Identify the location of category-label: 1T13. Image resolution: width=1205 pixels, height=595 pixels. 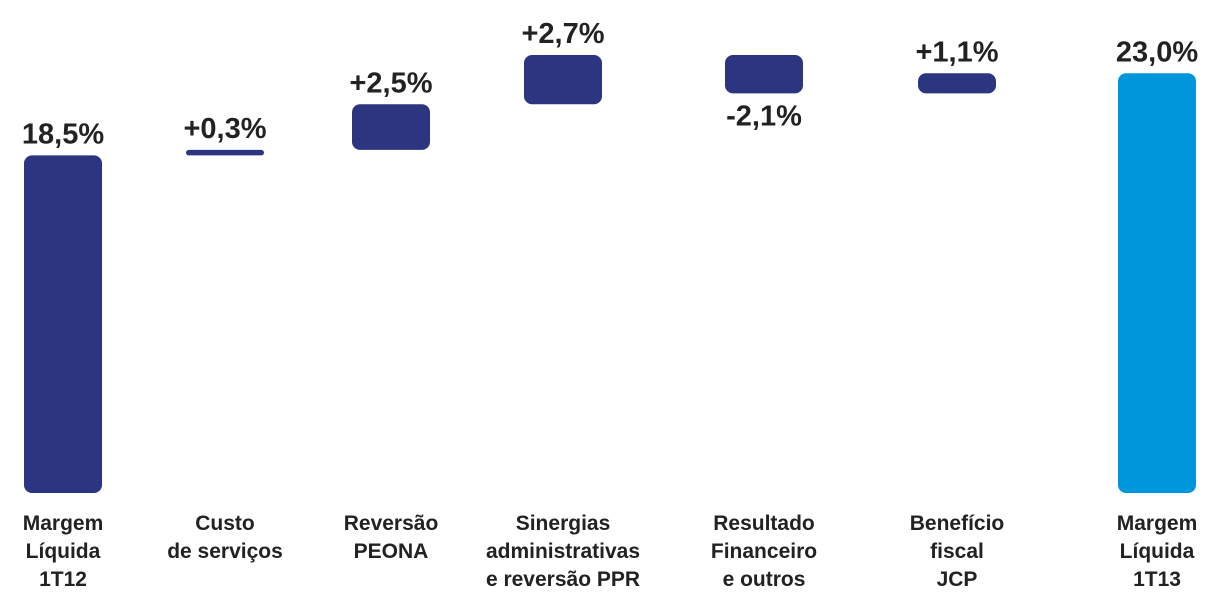
(1157, 579).